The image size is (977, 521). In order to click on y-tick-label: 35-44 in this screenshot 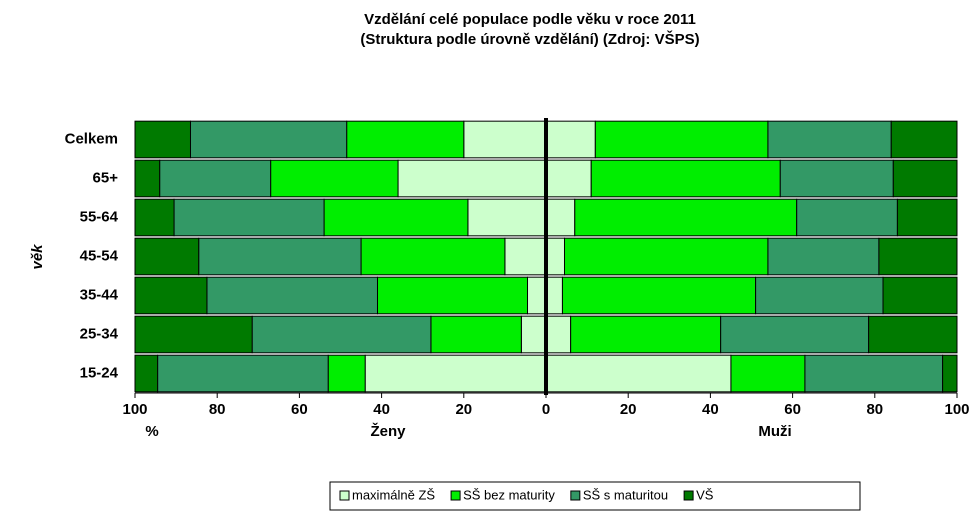, I will do `click(99, 294)`.